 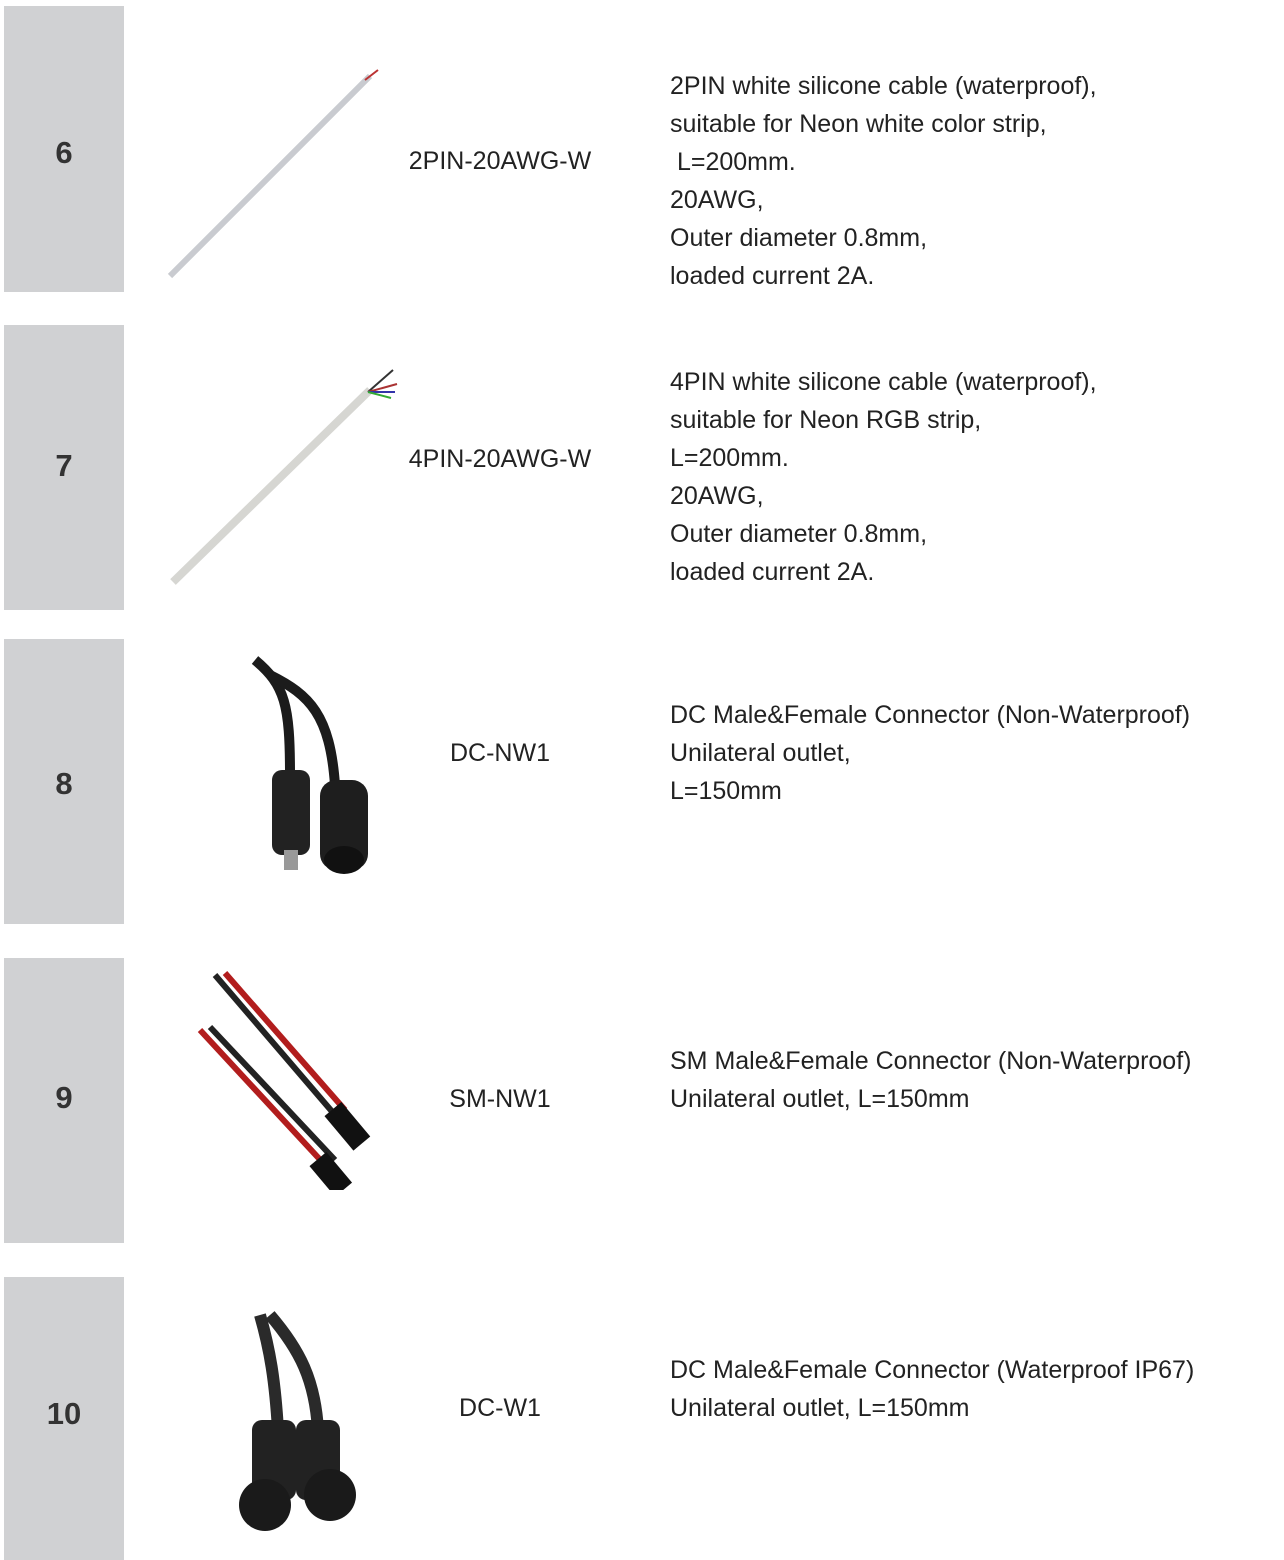 I want to click on description-line: 2PIN white silicone cable (waterproof),, so click(x=883, y=86).